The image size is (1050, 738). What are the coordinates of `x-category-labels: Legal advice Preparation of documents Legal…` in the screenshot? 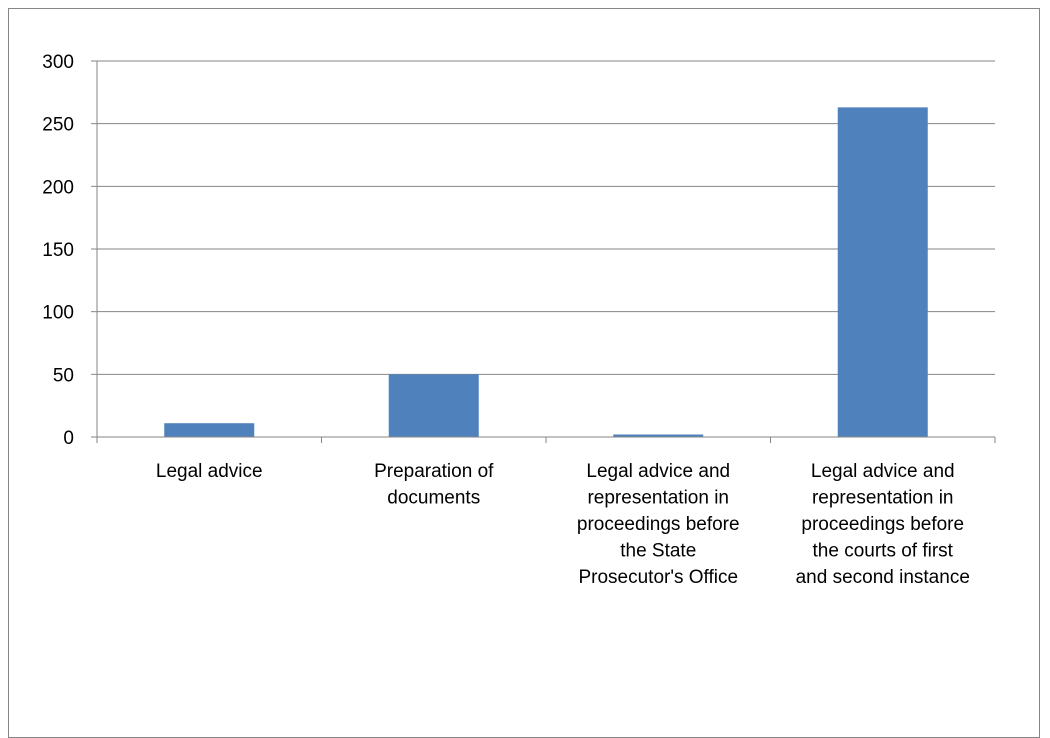 It's located at (563, 524).